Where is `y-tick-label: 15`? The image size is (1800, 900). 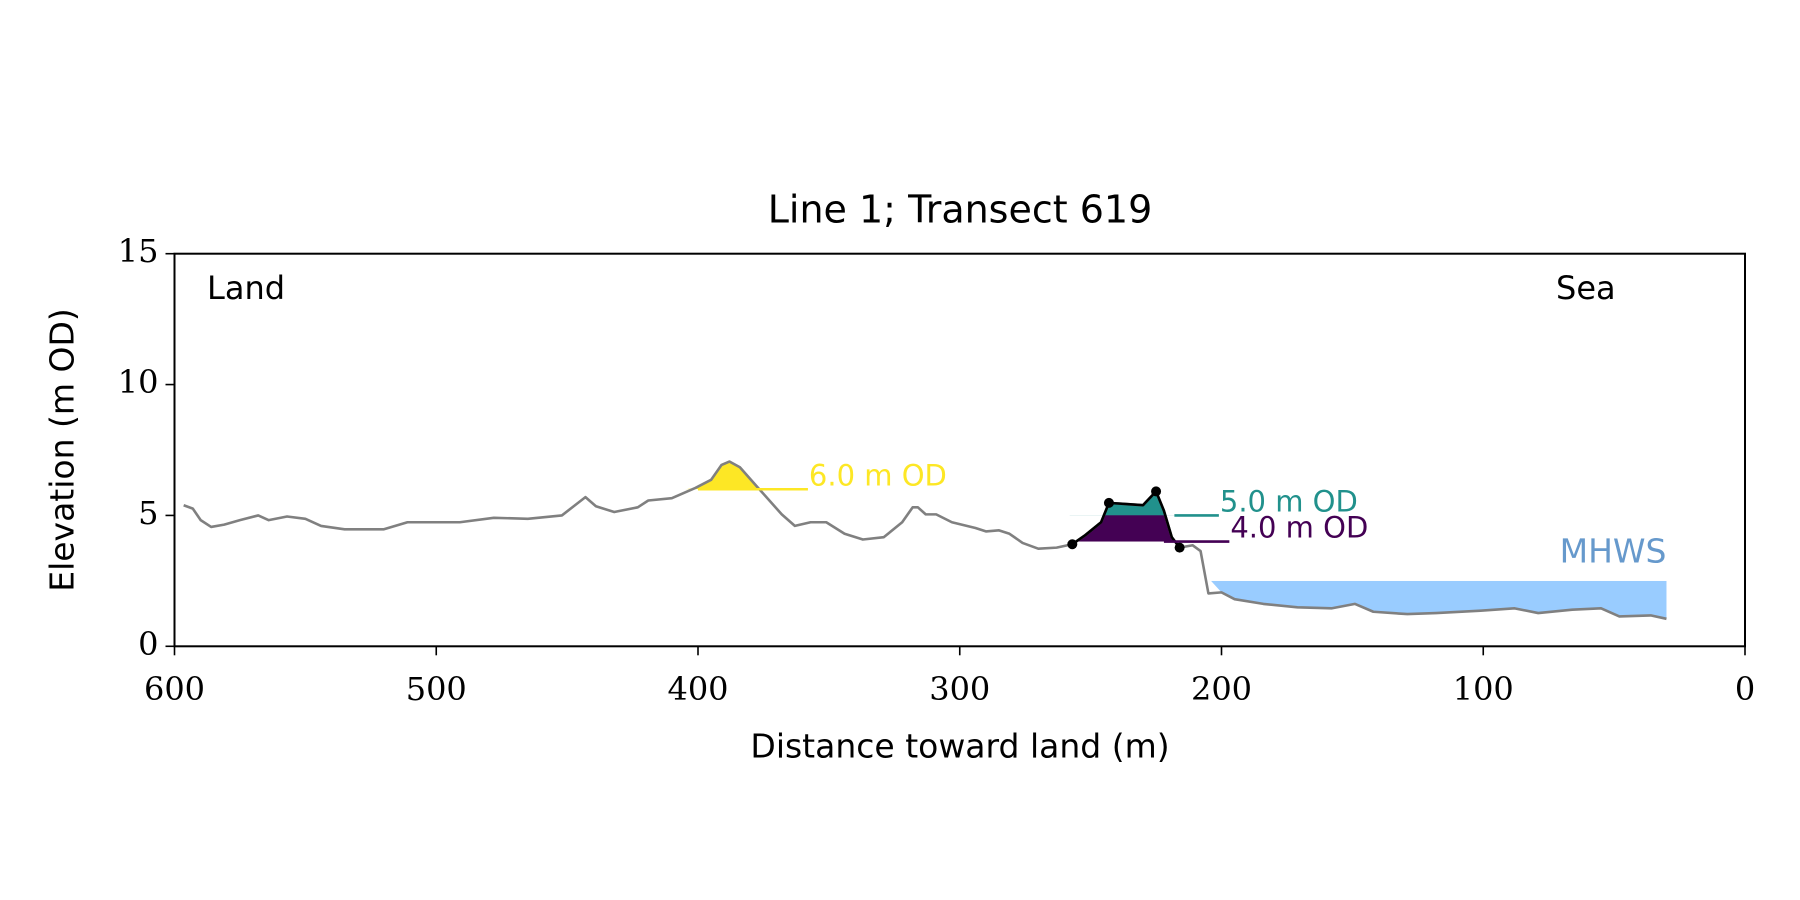 y-tick-label: 15 is located at coordinates (138, 251).